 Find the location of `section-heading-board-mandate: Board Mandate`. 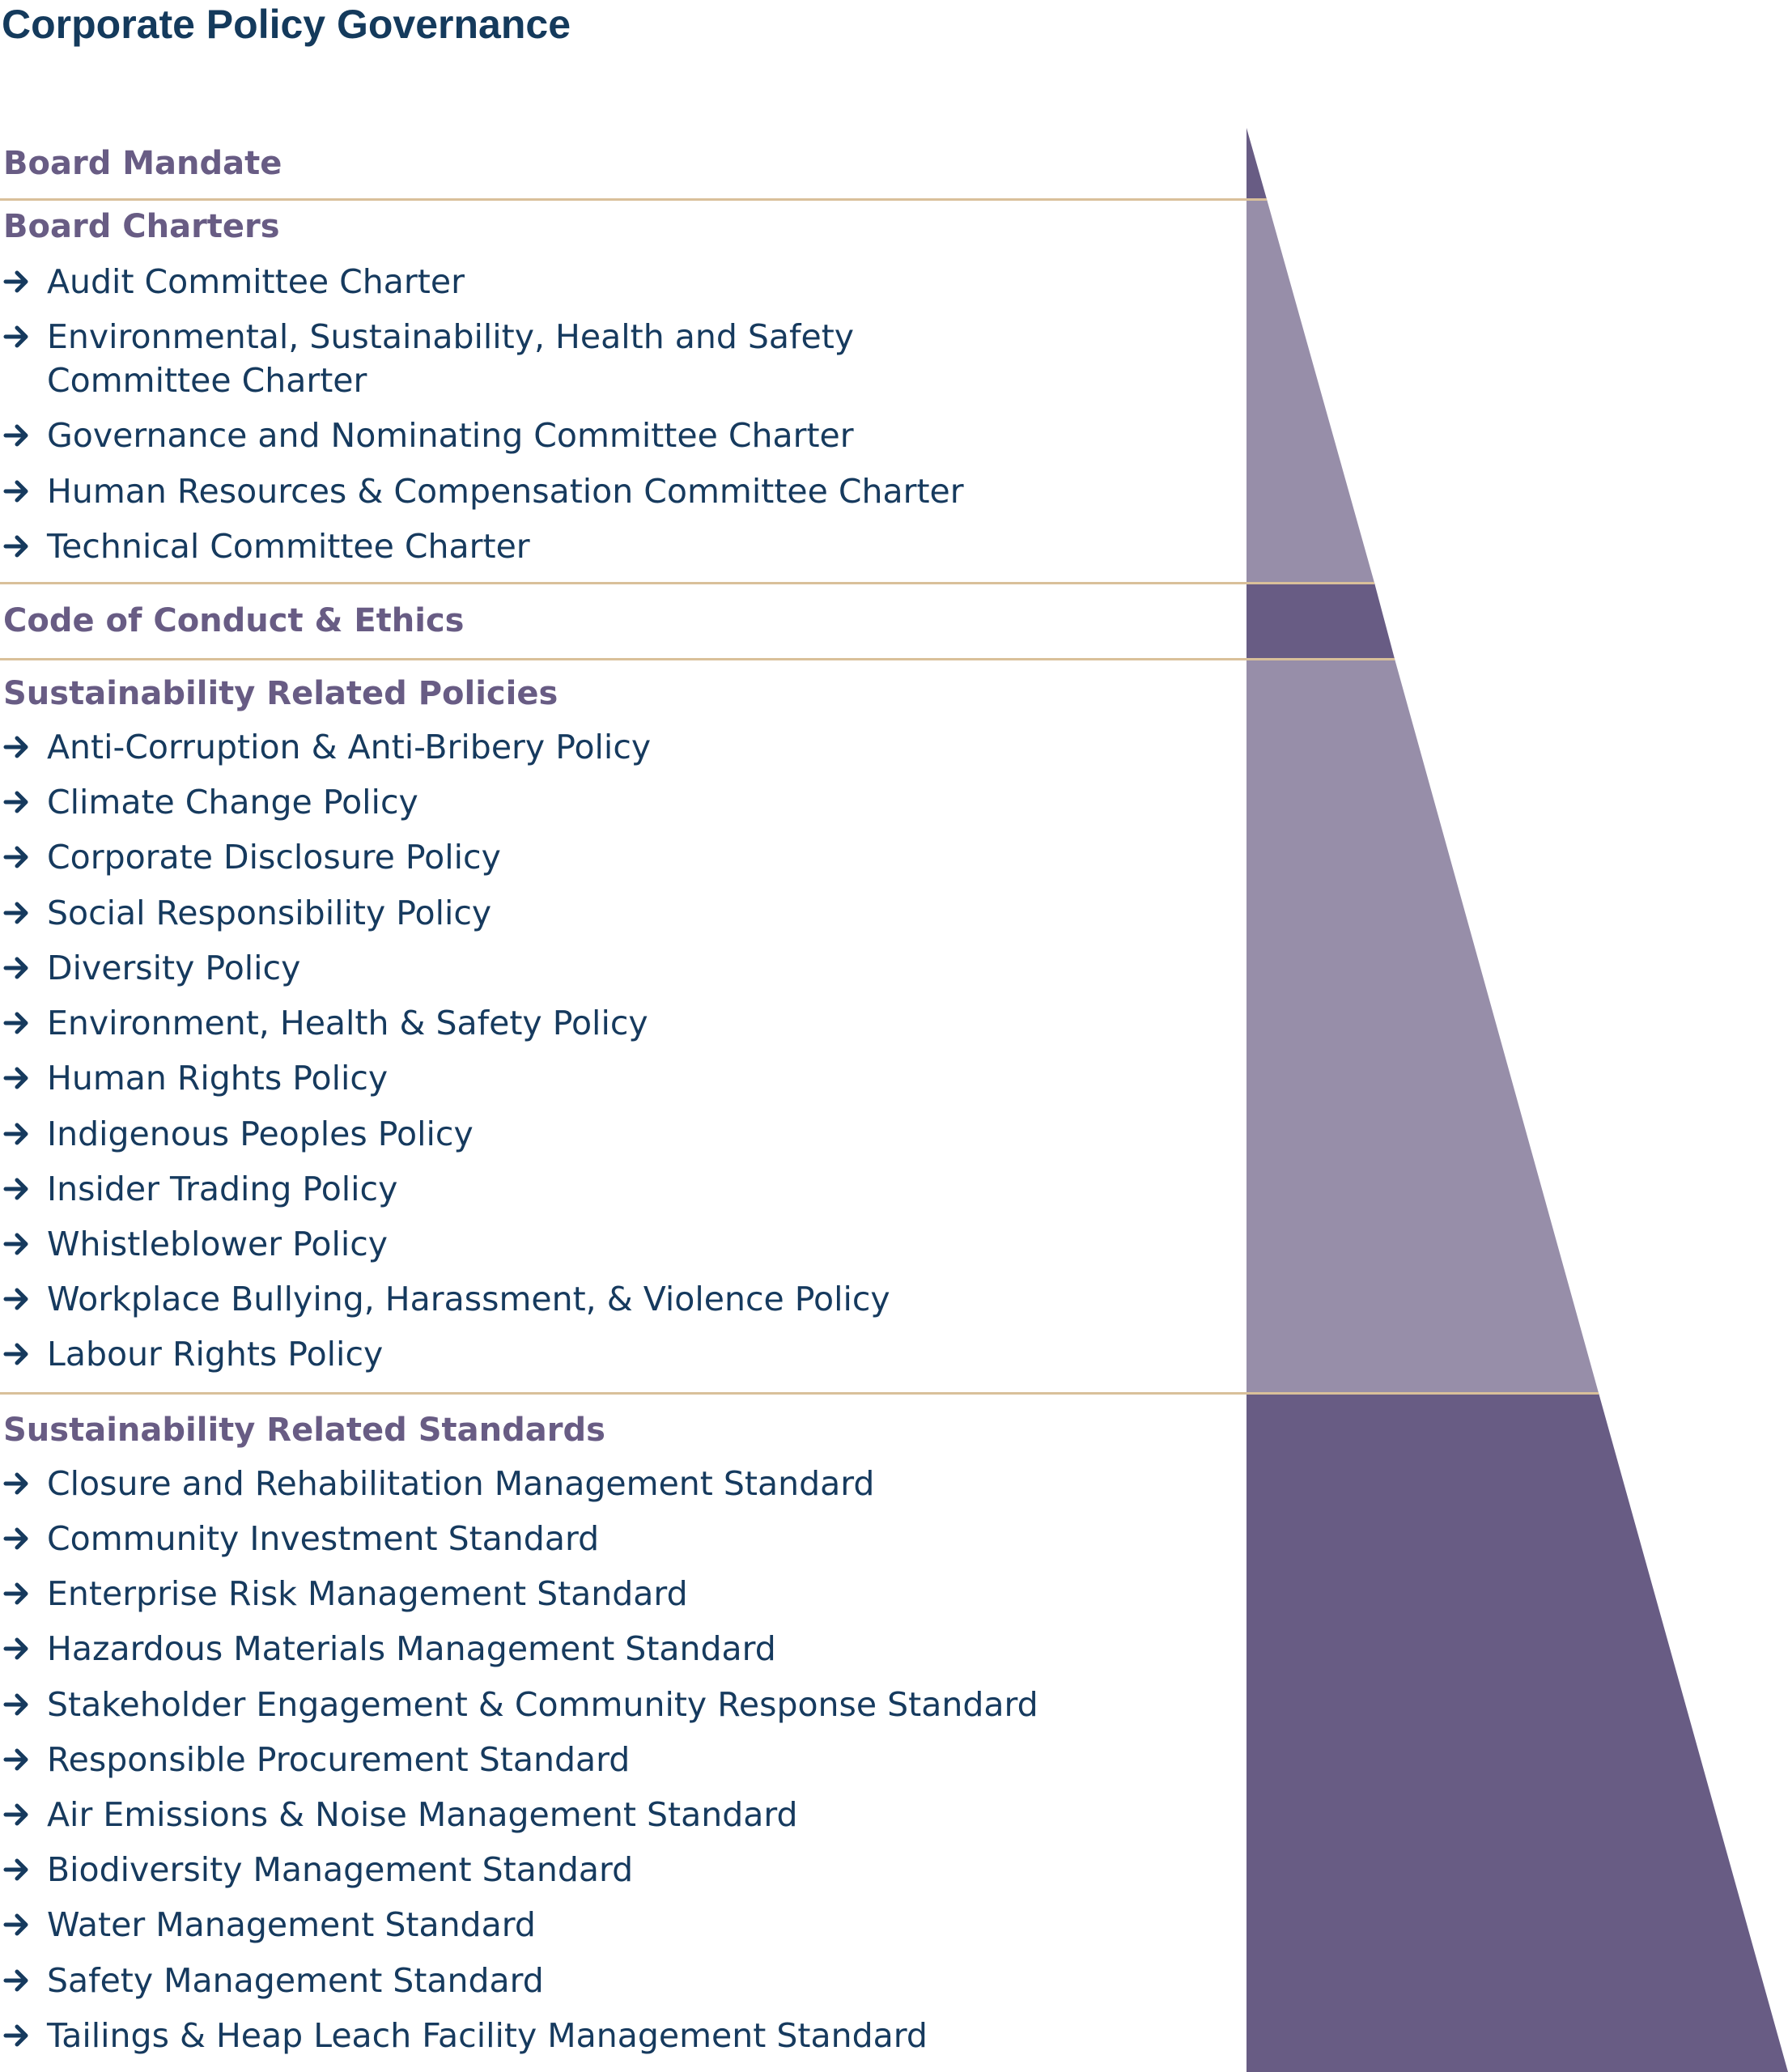

section-heading-board-mandate: Board Mandate is located at coordinates (142, 163).